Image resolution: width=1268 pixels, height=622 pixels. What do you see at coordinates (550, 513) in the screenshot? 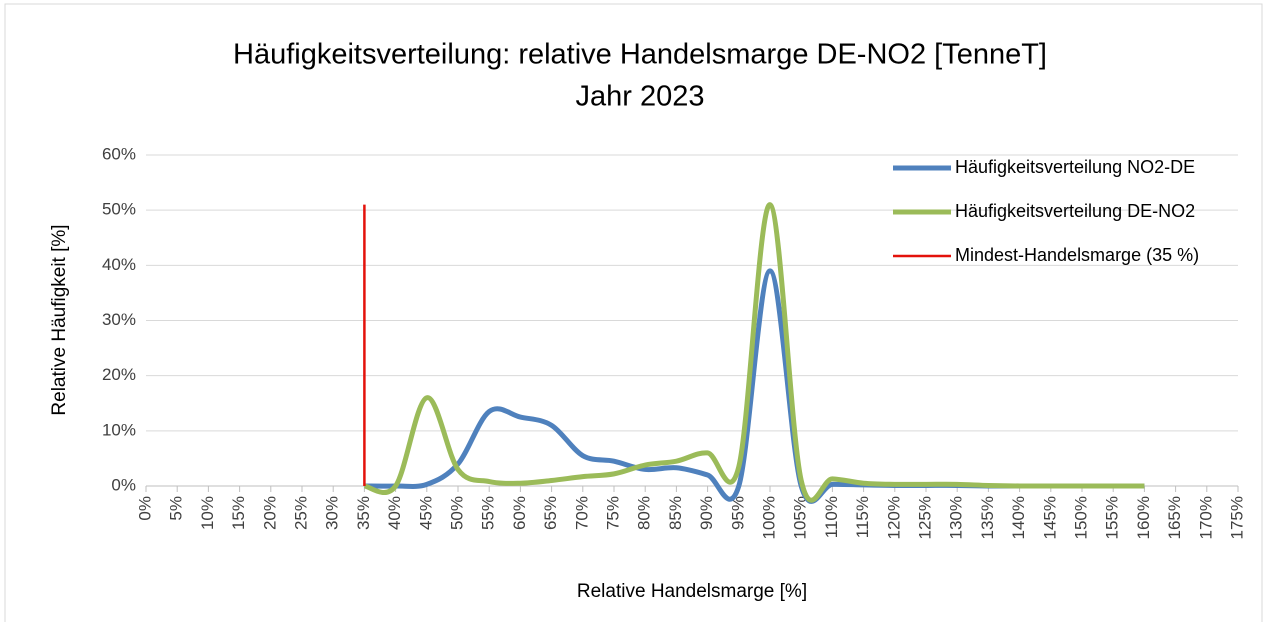
I see `x-tick-label: 65%` at bounding box center [550, 513].